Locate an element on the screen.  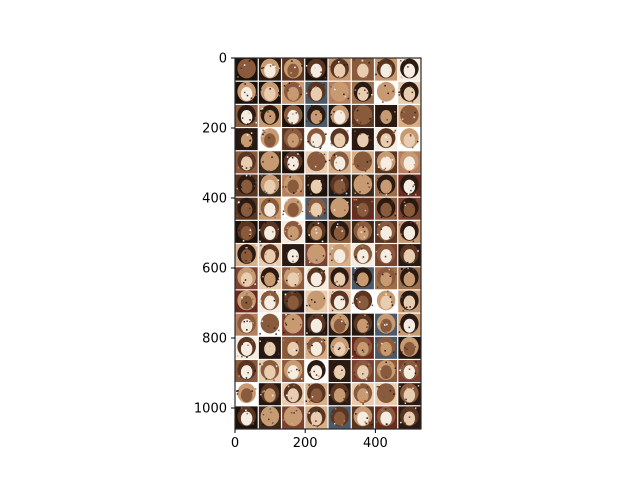
x-tick-label: 200 is located at coordinates (305, 443).